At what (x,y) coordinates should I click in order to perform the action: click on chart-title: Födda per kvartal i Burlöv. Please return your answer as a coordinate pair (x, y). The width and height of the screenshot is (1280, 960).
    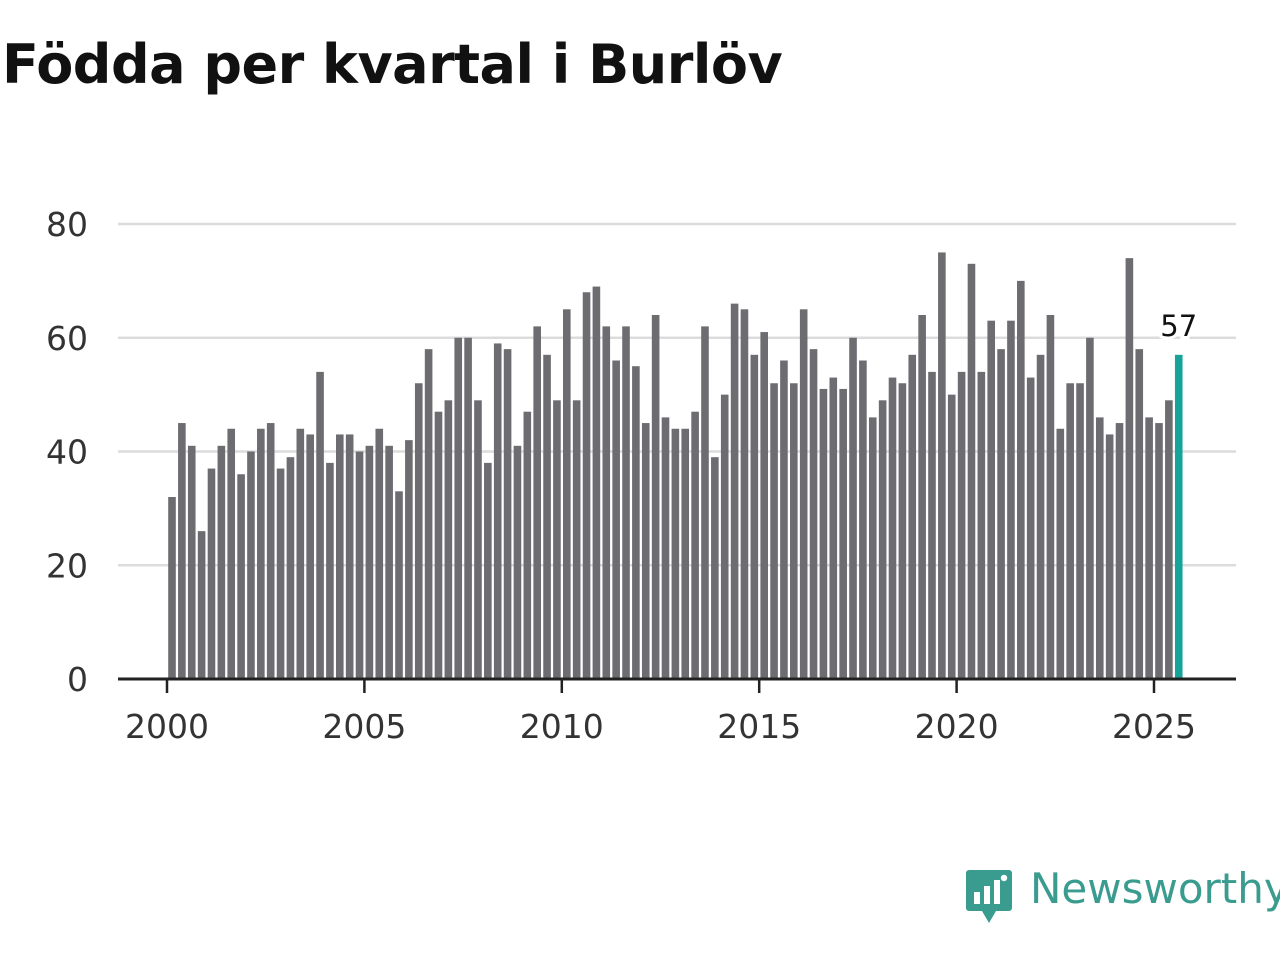
    Looking at the image, I should click on (392, 64).